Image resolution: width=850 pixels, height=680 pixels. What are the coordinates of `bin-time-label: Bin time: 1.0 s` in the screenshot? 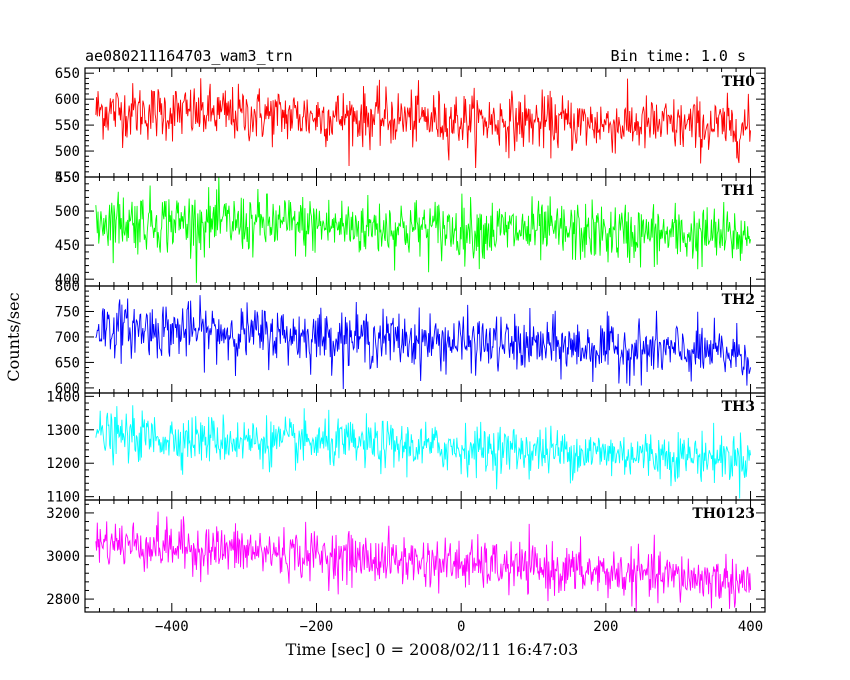 It's located at (678, 56).